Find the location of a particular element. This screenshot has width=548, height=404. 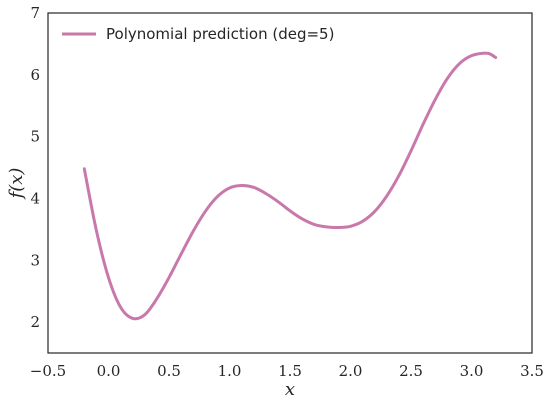

x-tick-label: 0.0 is located at coordinates (109, 371).